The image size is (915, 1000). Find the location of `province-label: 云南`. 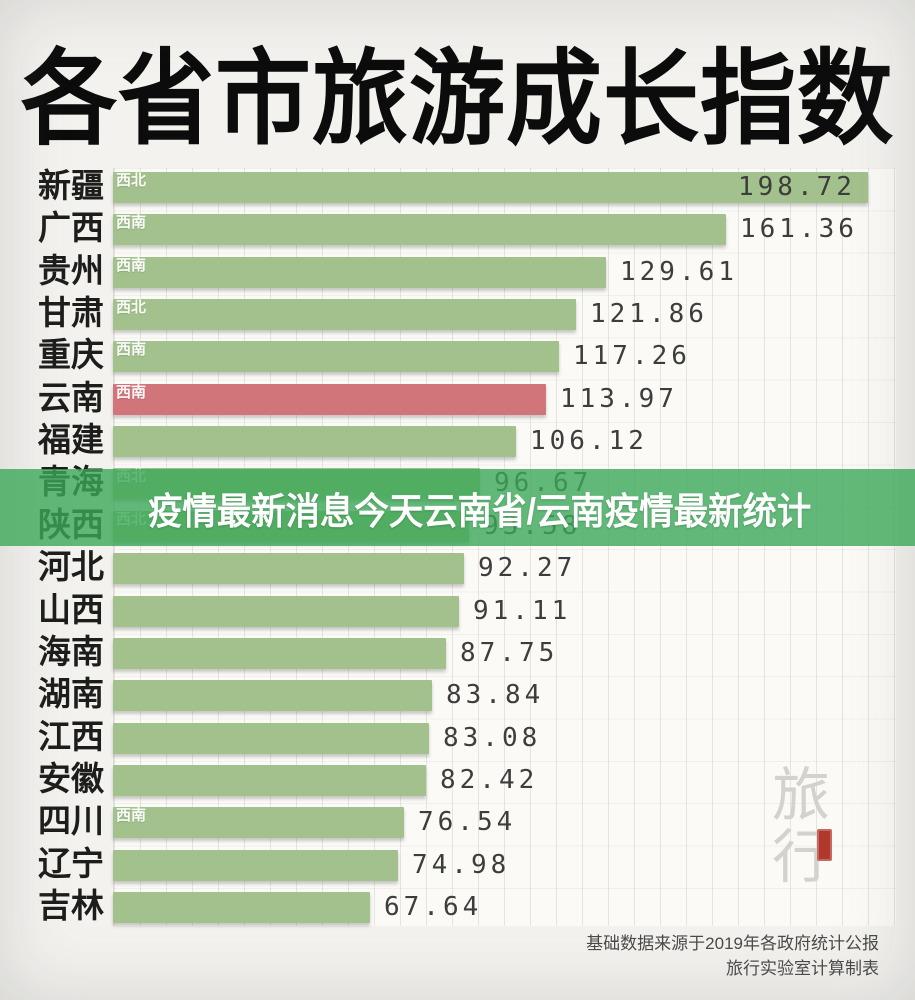

province-label: 云南 is located at coordinates (71, 398).